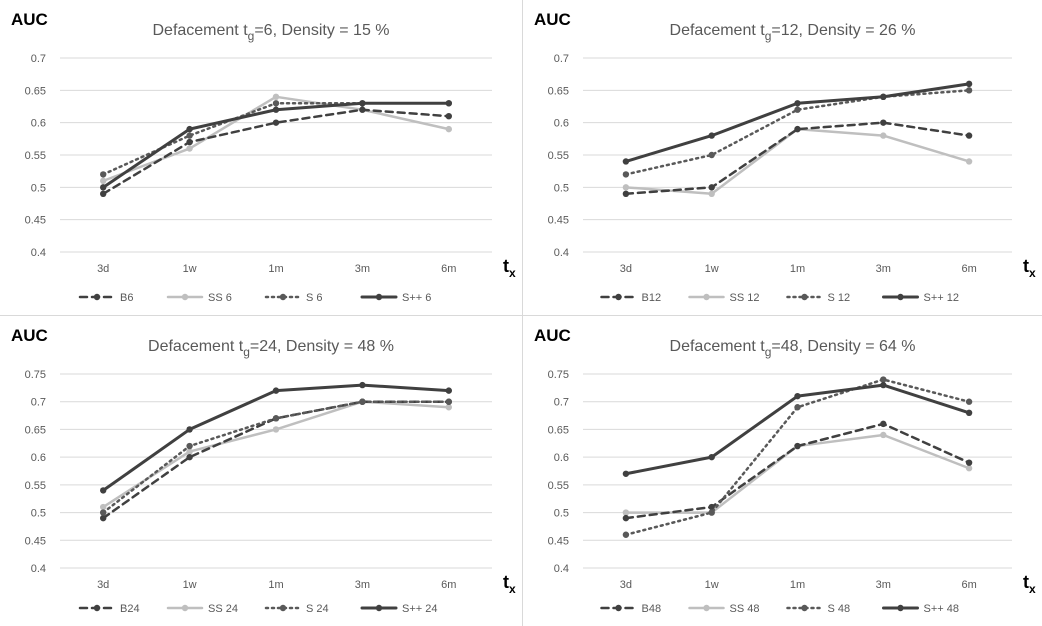 The width and height of the screenshot is (1042, 626). Describe the element at coordinates (317, 609) in the screenshot. I see `legend-label-3: S 24` at that location.